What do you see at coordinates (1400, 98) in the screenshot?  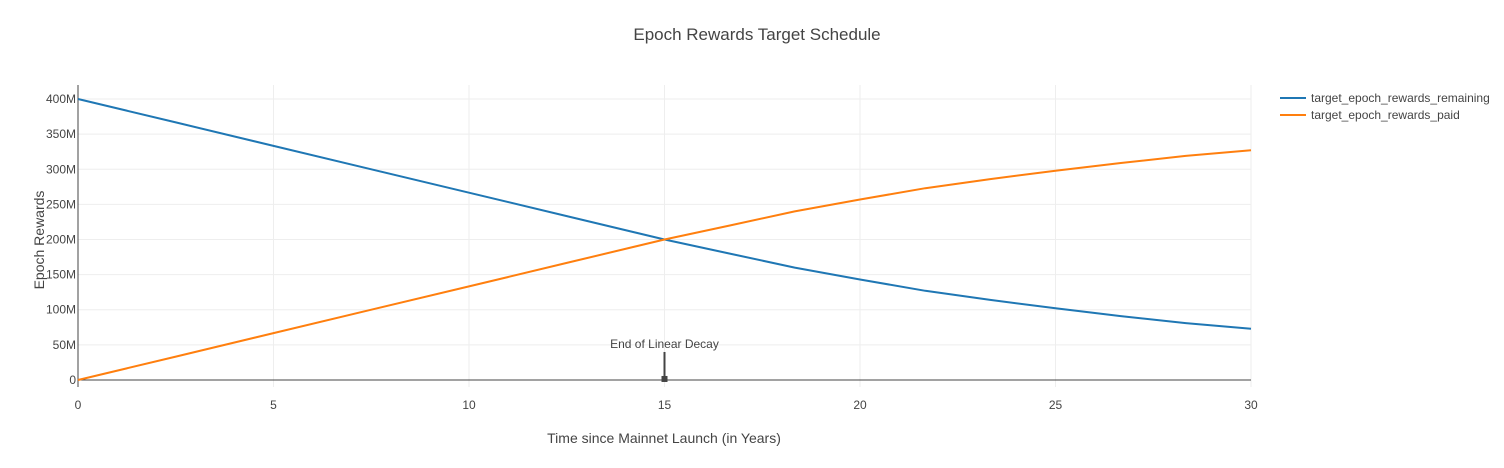 I see `legend-label: target_epoch_rewards_remaining` at bounding box center [1400, 98].